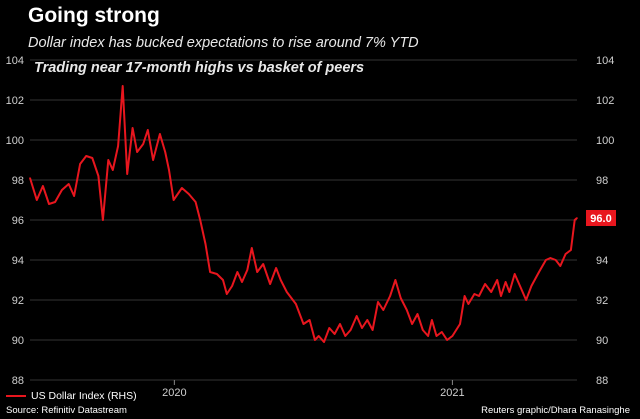 The image size is (640, 419). What do you see at coordinates (84, 396) in the screenshot?
I see `legend-label: US Dollar Index (RHS)` at bounding box center [84, 396].